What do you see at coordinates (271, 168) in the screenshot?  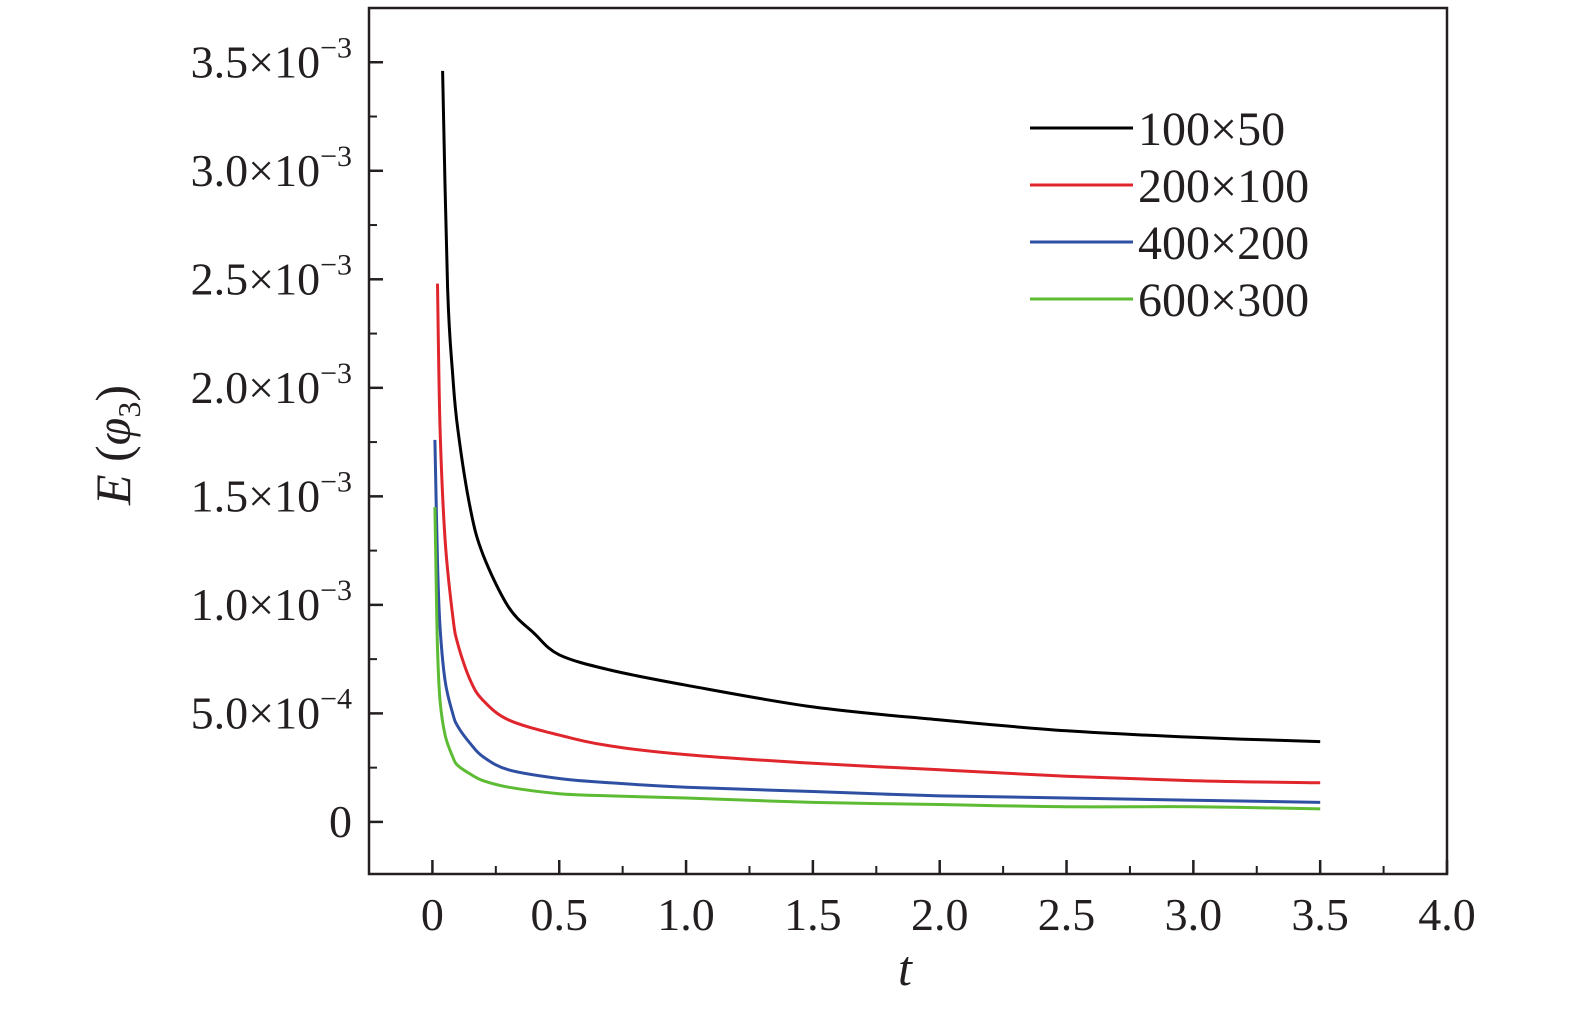 I see `y-tick-label: 3.0×10⁻³` at bounding box center [271, 168].